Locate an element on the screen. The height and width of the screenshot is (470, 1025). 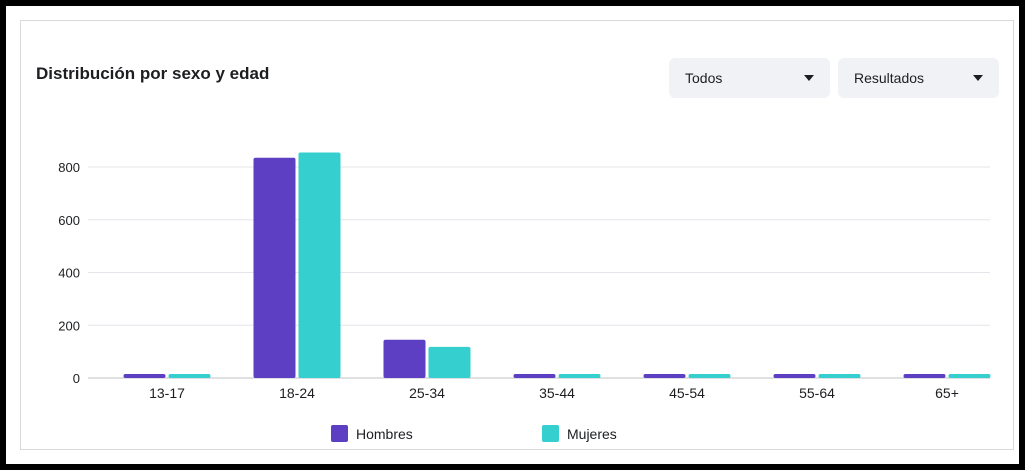
x-tick-label: 35-44 is located at coordinates (557, 393).